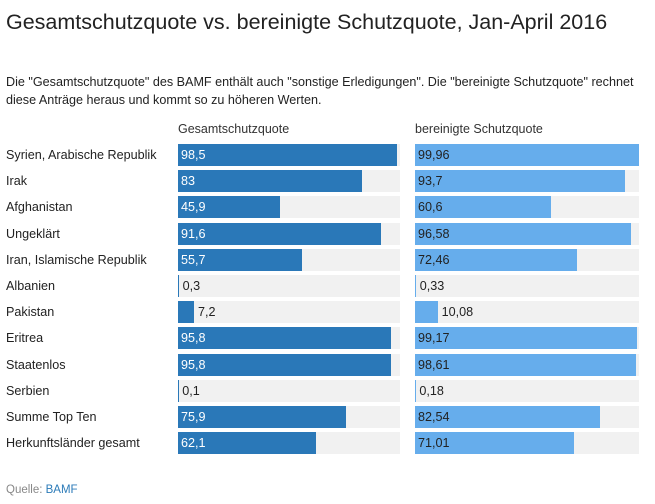 This screenshot has height=504, width=655. Describe the element at coordinates (430, 181) in the screenshot. I see `data-label-bereinigte-schutzquote: 93,7` at that location.